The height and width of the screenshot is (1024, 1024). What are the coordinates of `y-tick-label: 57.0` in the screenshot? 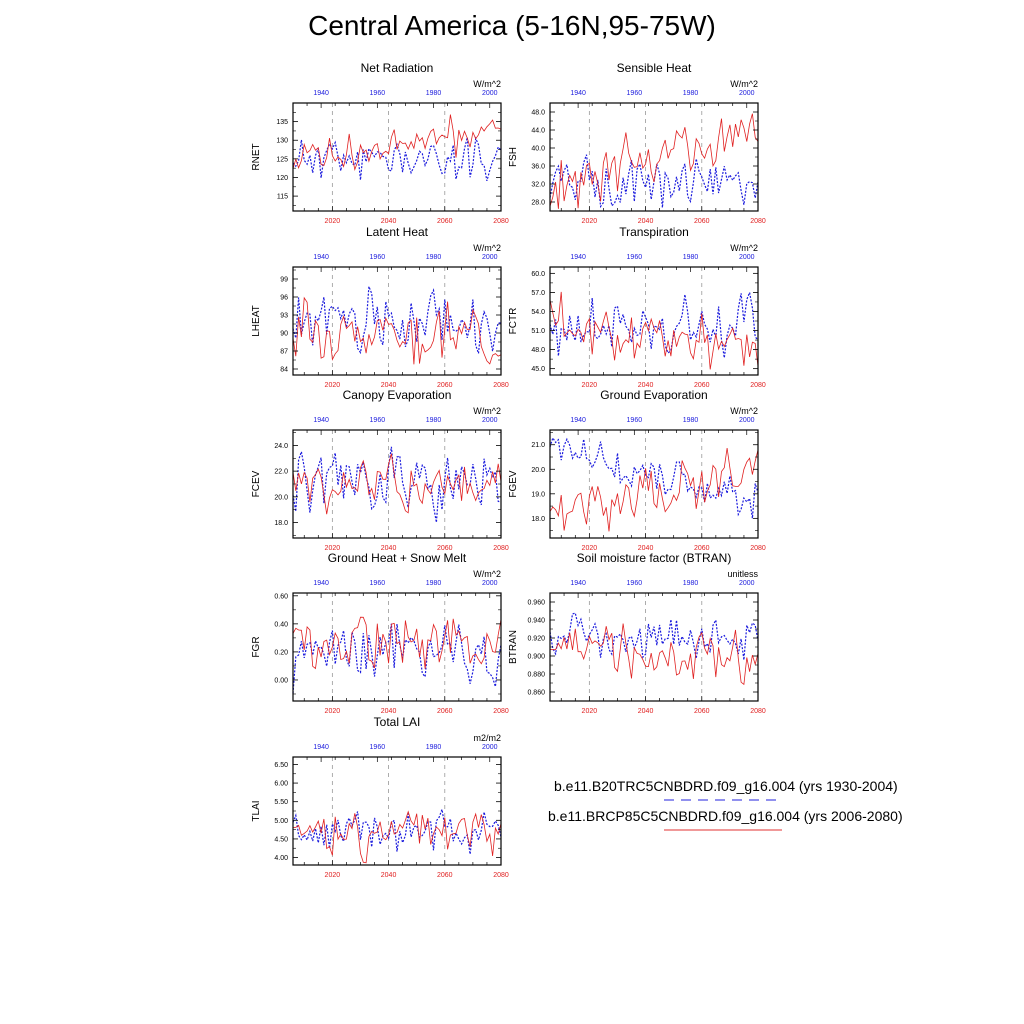 It's located at (538, 293).